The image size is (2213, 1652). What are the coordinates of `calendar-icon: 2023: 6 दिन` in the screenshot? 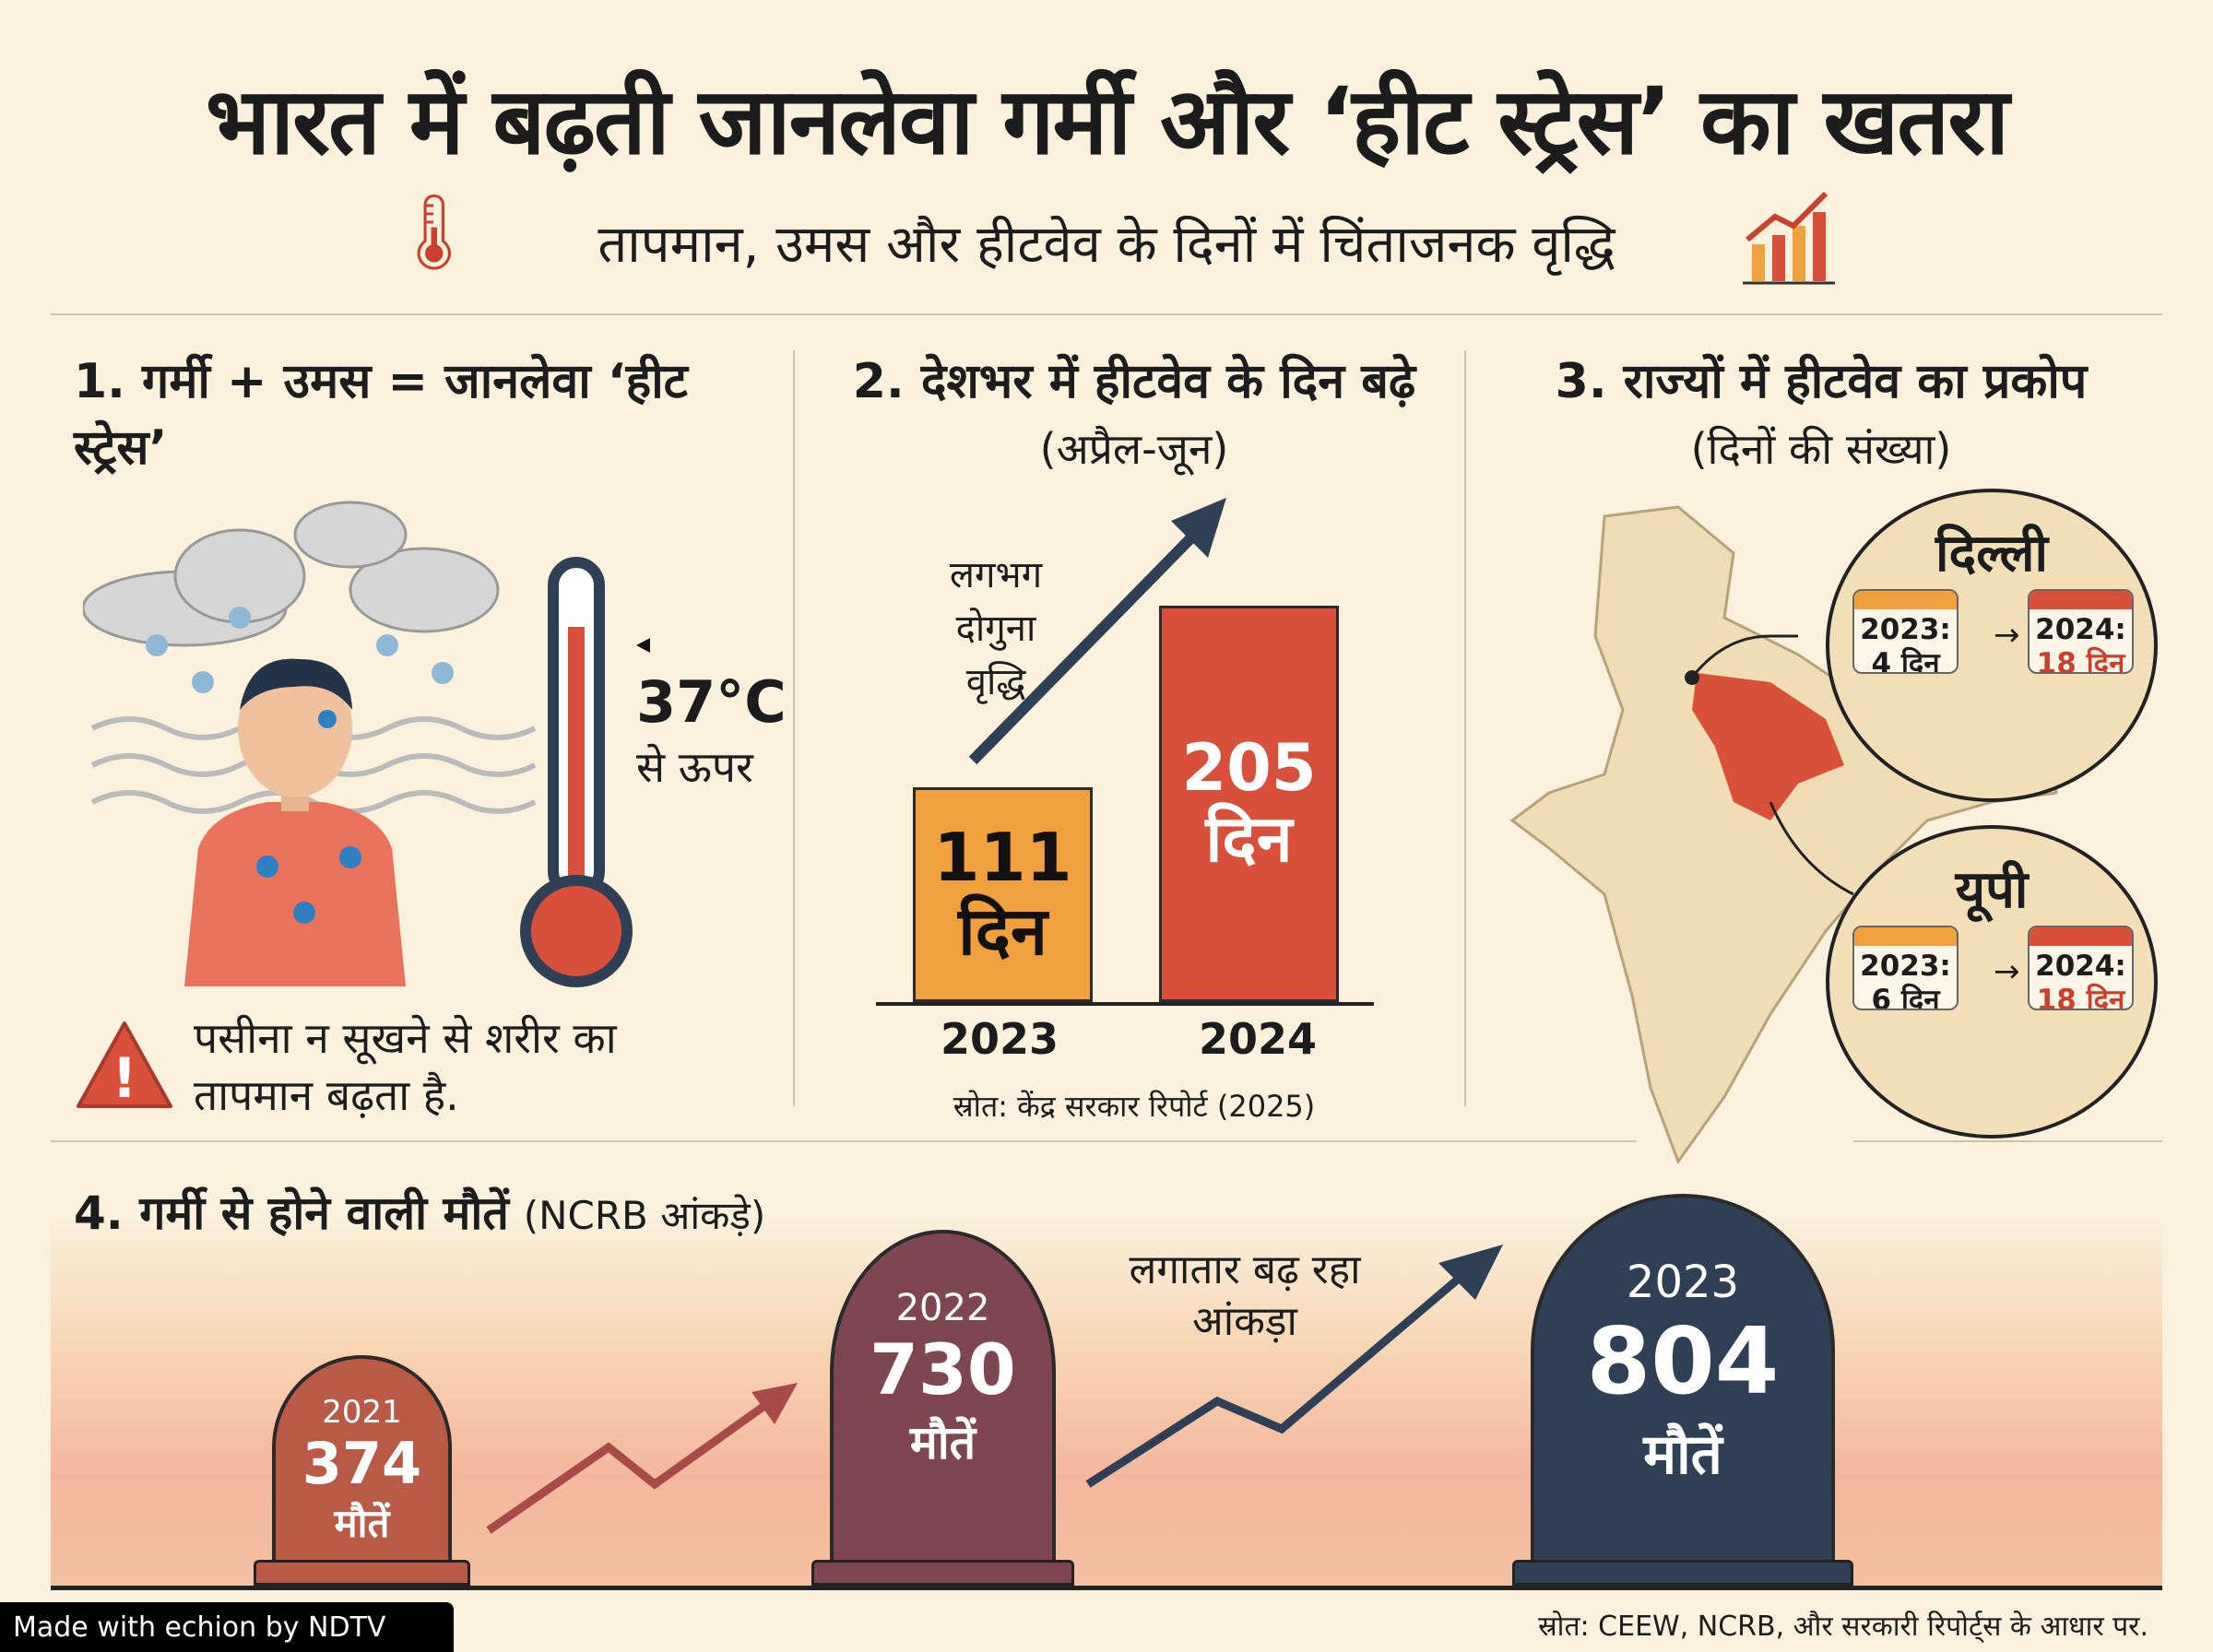 It's located at (1905, 968).